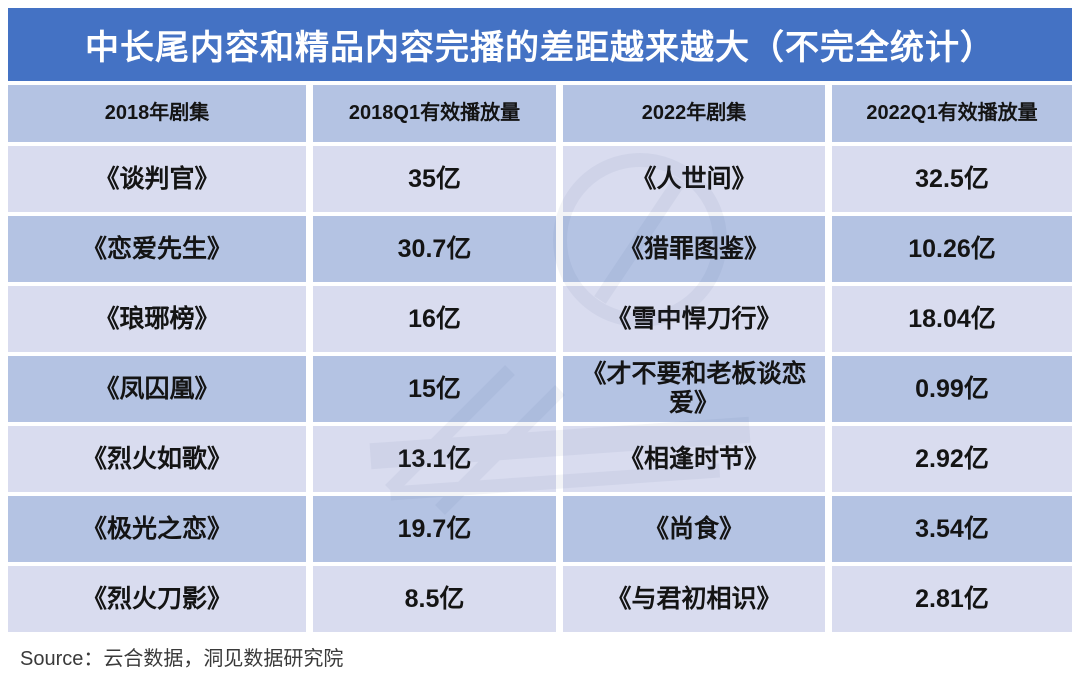  I want to click on table-row: 《极光之恋》 19.7亿 《尚食》 3.54亿, so click(540, 529).